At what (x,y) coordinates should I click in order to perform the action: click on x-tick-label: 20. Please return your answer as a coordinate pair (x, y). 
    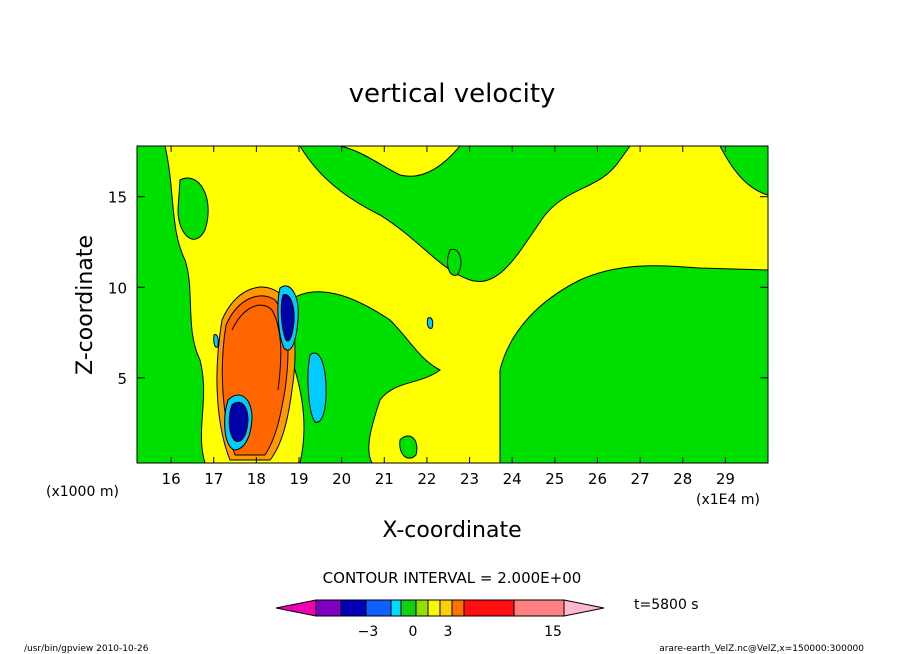
    Looking at the image, I should click on (341, 479).